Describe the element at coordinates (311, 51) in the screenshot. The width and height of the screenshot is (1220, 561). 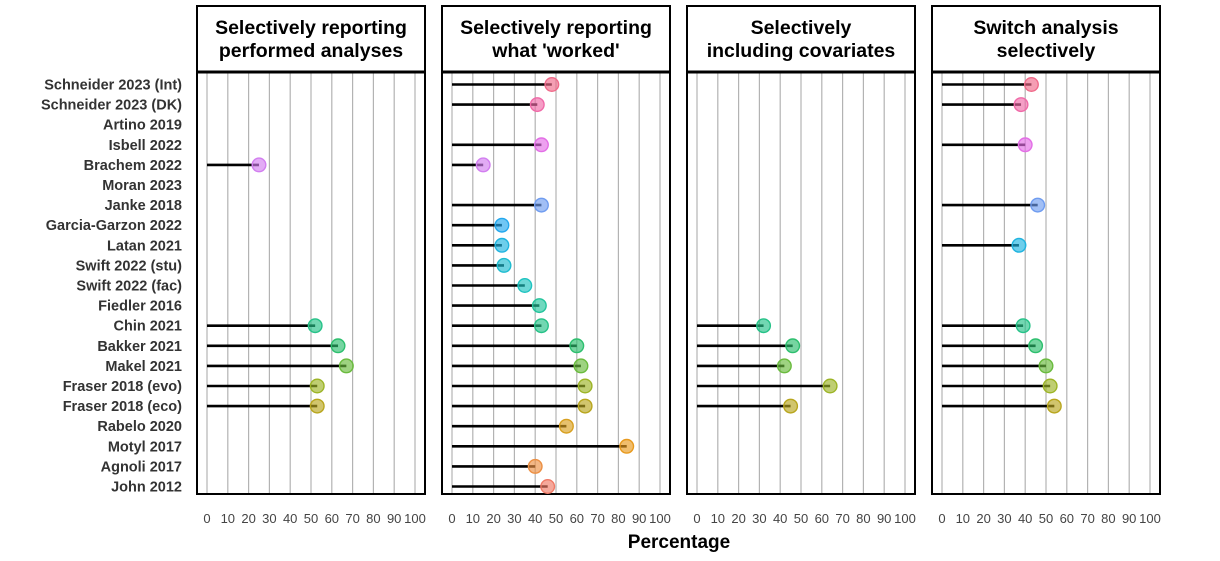
I see `panel-title: performed analyses` at that location.